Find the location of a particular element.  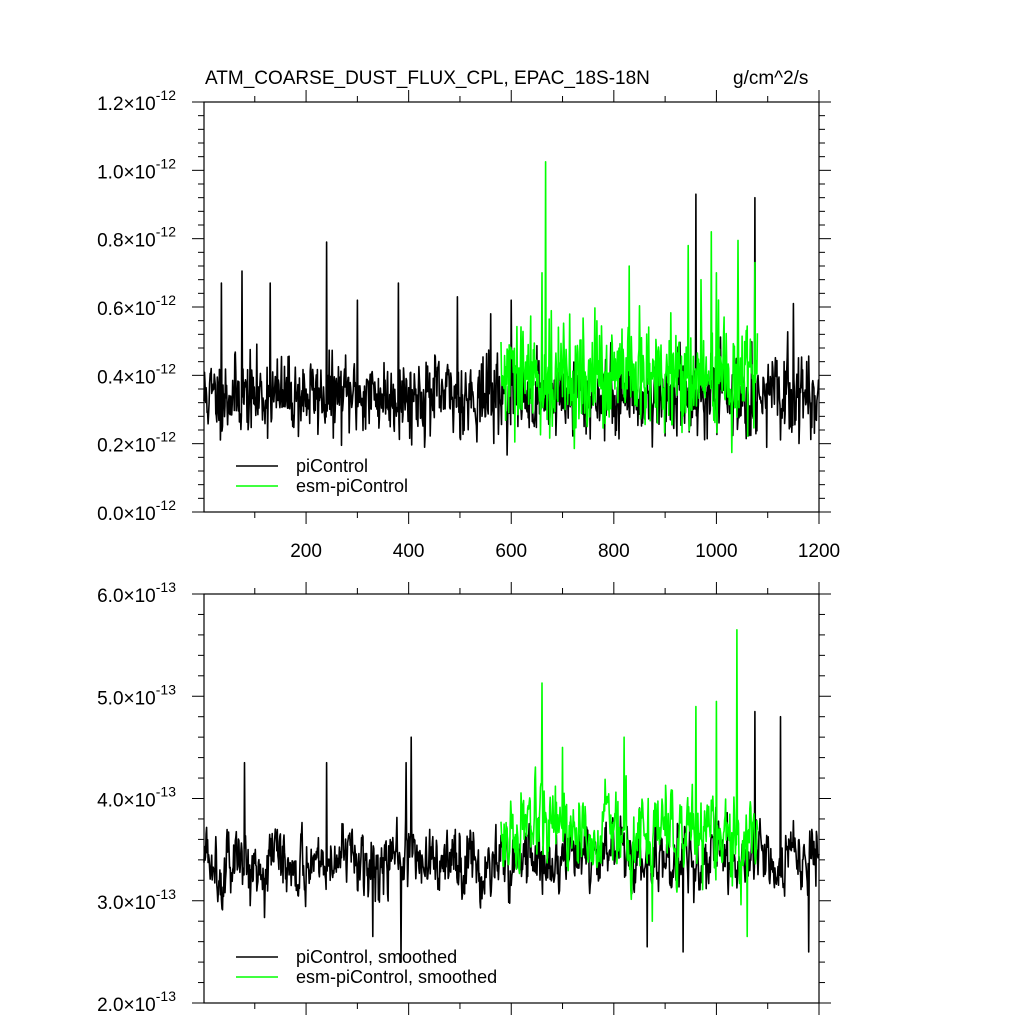

x-tick-label: 1000 is located at coordinates (716, 551).